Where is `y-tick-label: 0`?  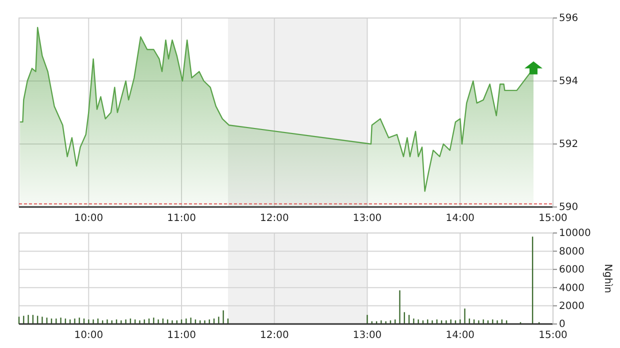 y-tick-label: 0 is located at coordinates (562, 324).